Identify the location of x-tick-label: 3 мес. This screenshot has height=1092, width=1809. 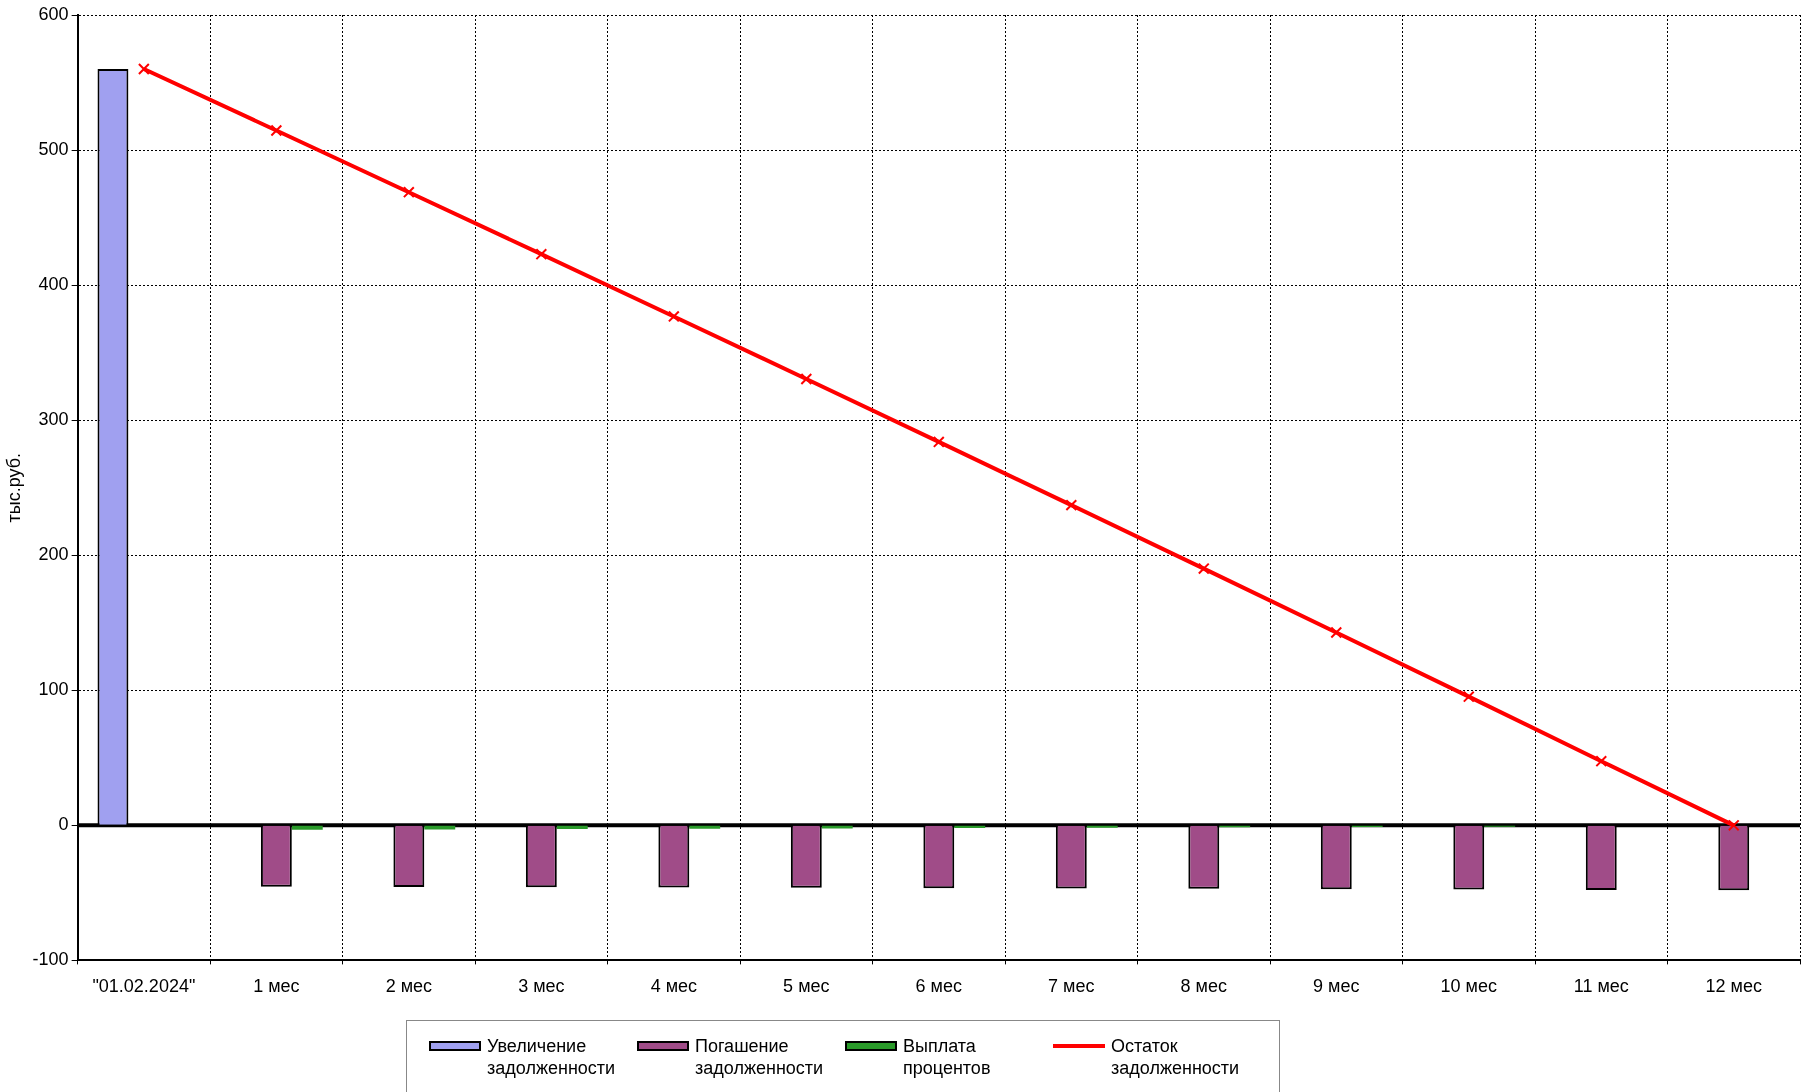
(541, 986).